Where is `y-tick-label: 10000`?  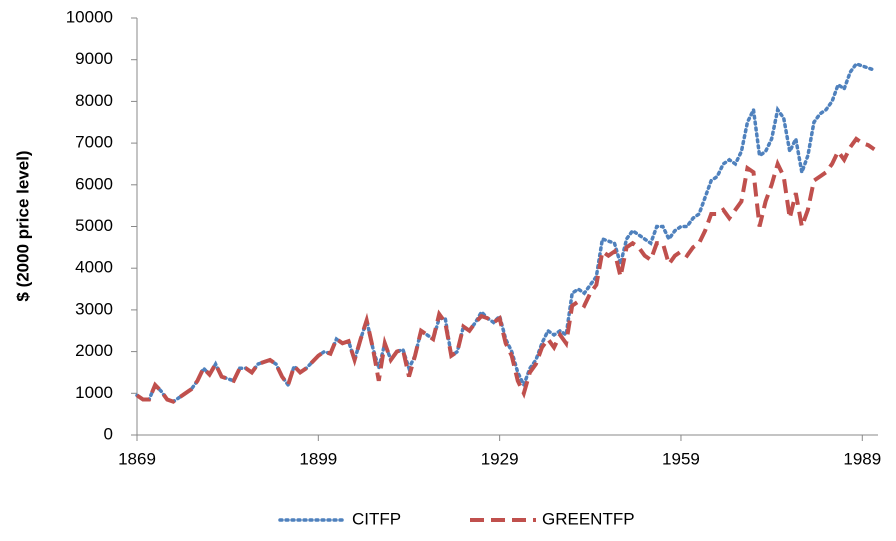 y-tick-label: 10000 is located at coordinates (89, 16).